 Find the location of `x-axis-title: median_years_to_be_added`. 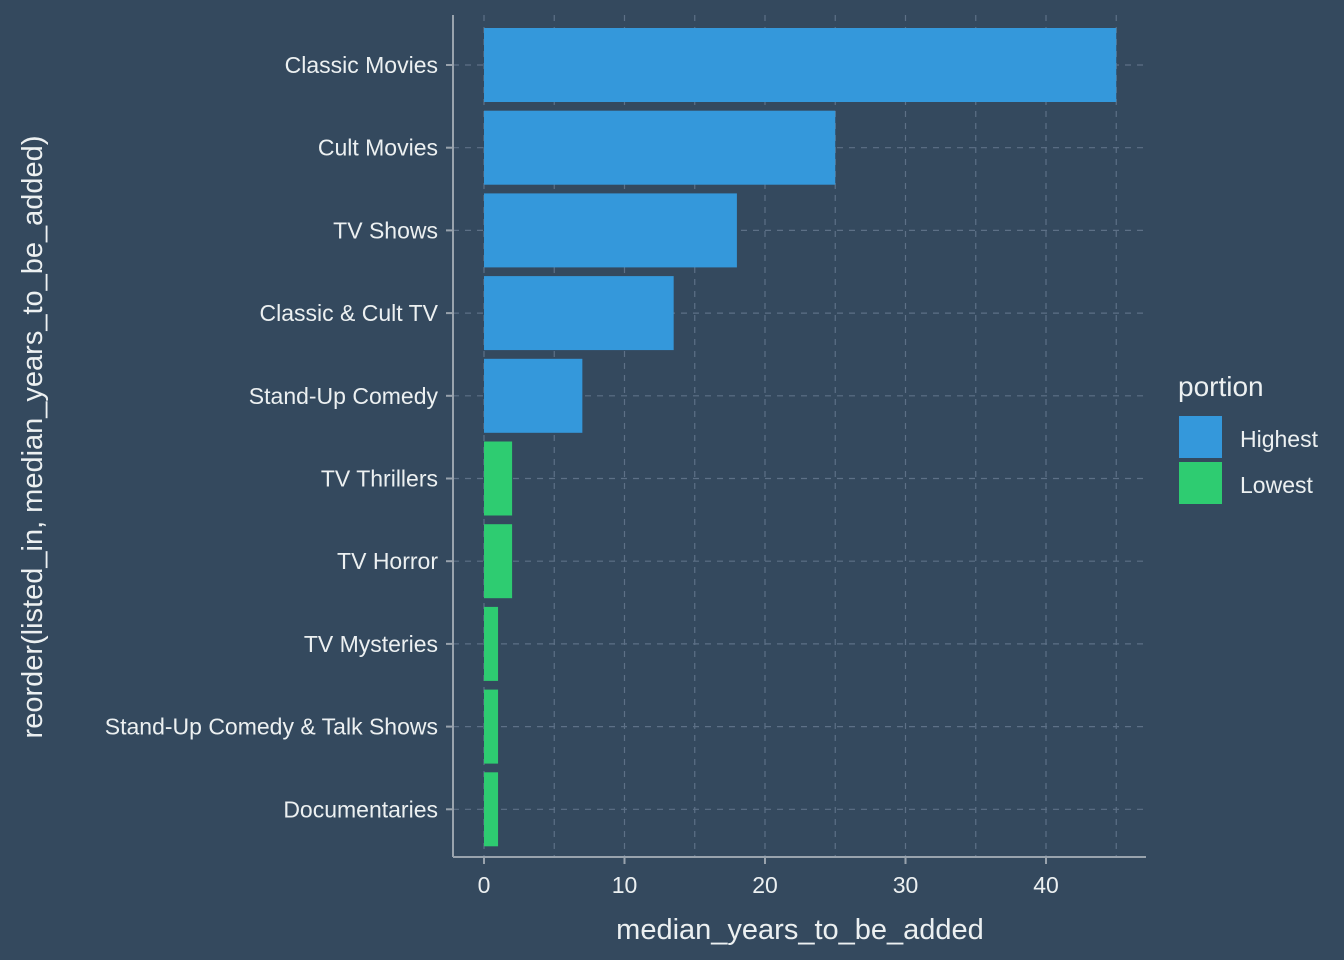

x-axis-title: median_years_to_be_added is located at coordinates (800, 930).